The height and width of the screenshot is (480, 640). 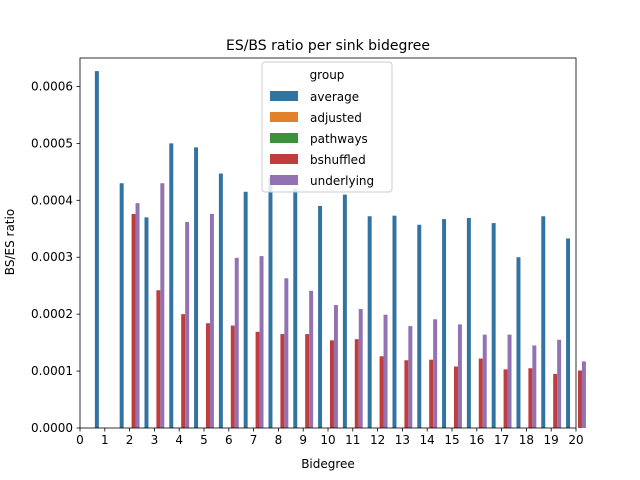 What do you see at coordinates (328, 464) in the screenshot?
I see `x-axis-label: Bidegree` at bounding box center [328, 464].